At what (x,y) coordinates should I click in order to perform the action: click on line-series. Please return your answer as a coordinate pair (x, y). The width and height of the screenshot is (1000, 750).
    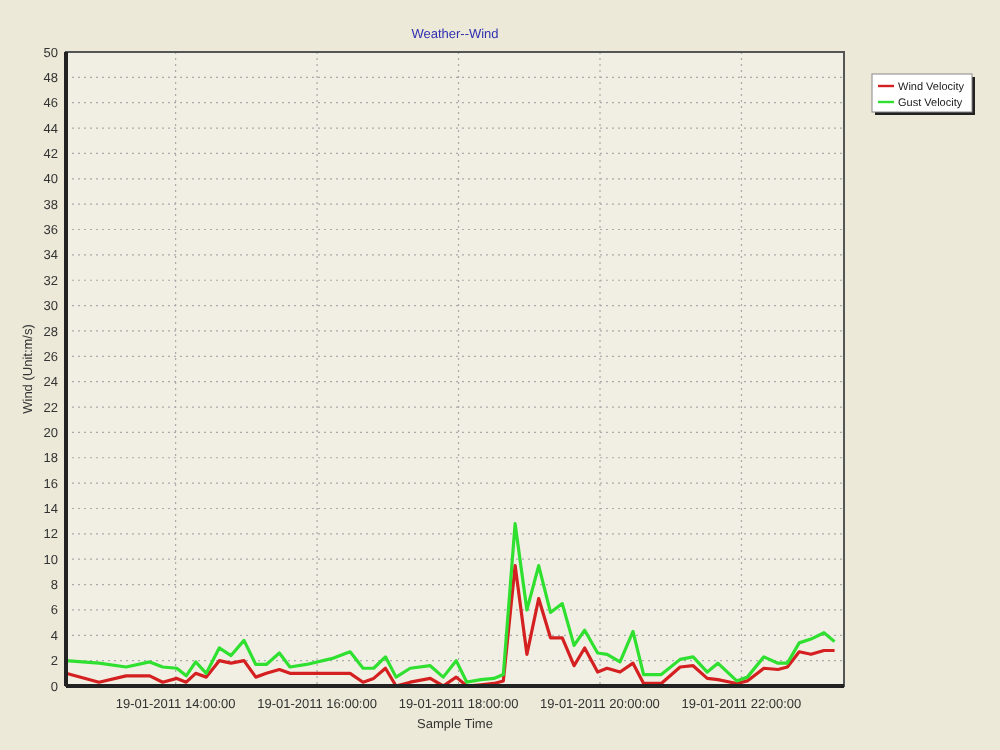
    Looking at the image, I should click on (450, 625).